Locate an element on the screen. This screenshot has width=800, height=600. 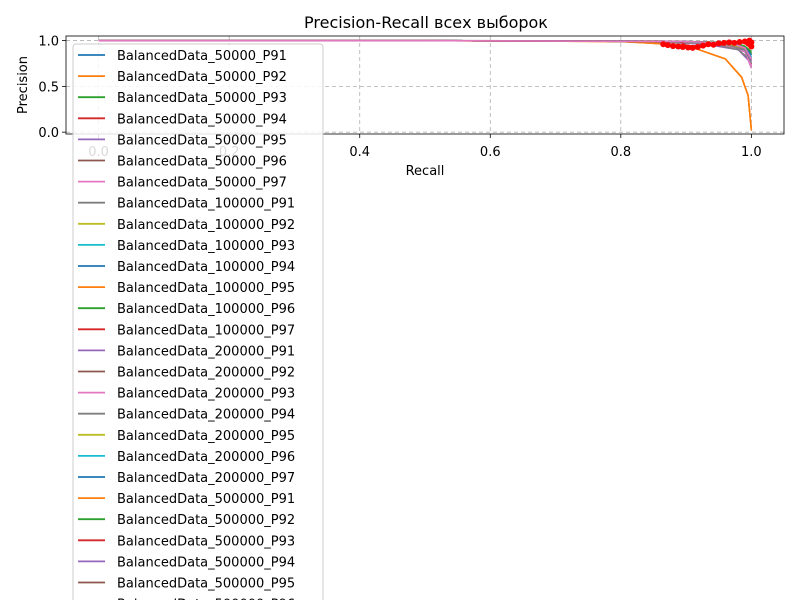
chart-title: Precision-Recall всех выборок is located at coordinates (426, 22).